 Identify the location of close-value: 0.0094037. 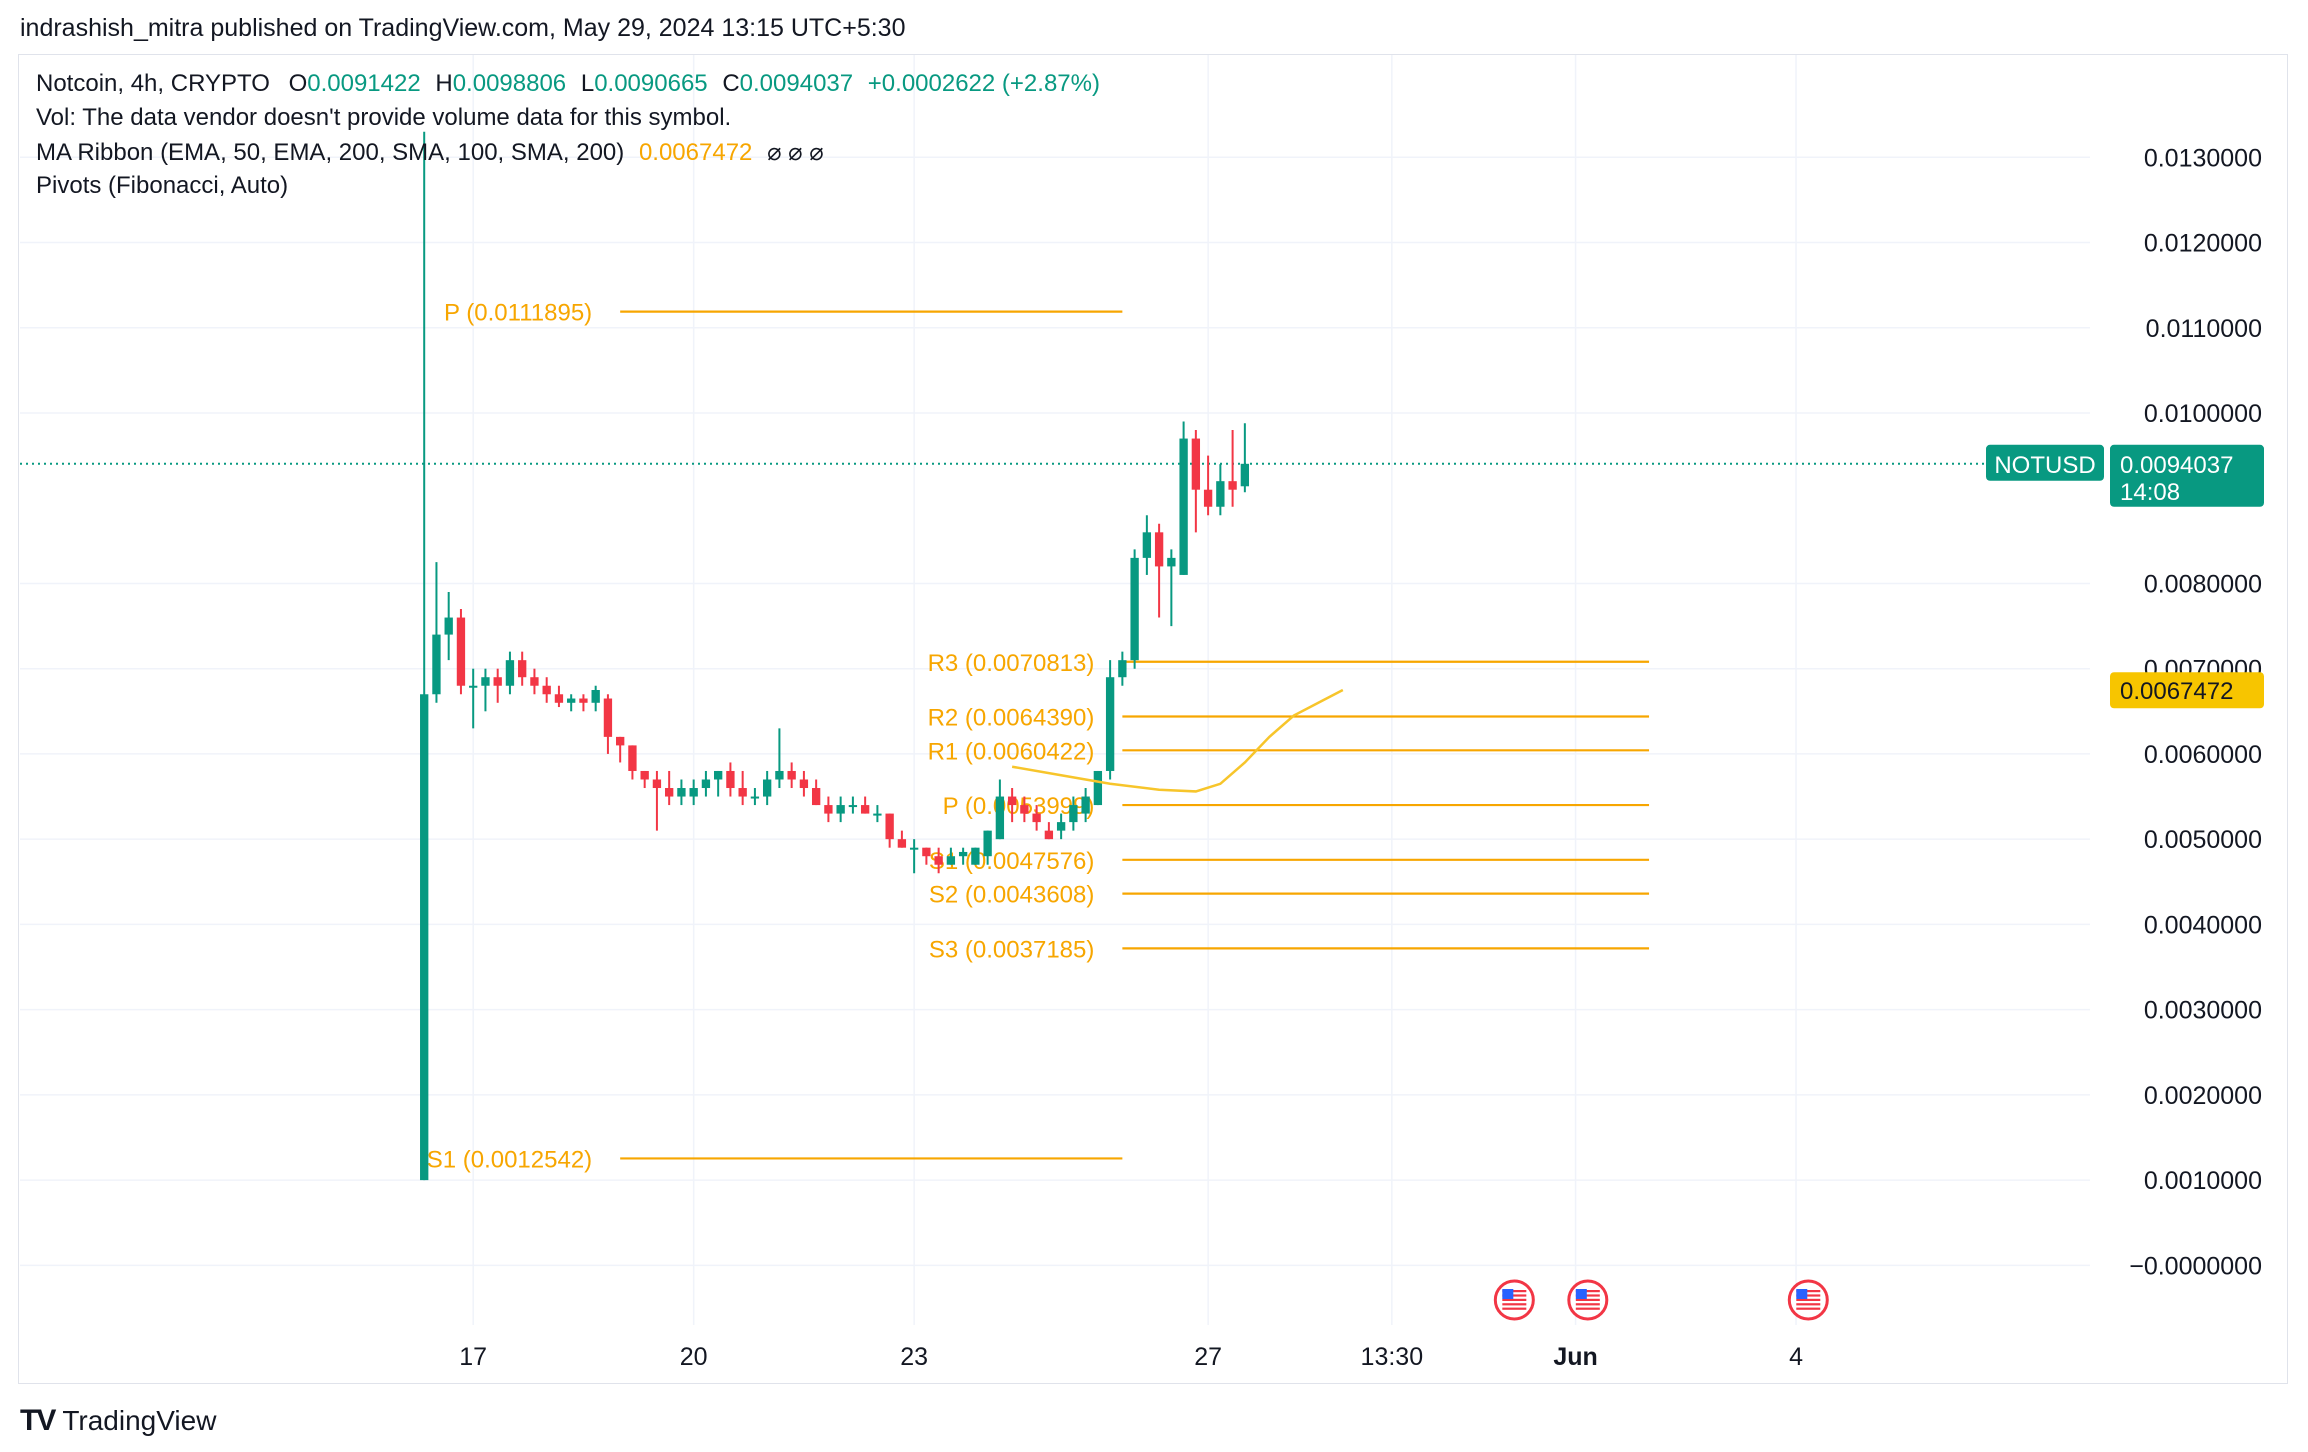
(796, 83).